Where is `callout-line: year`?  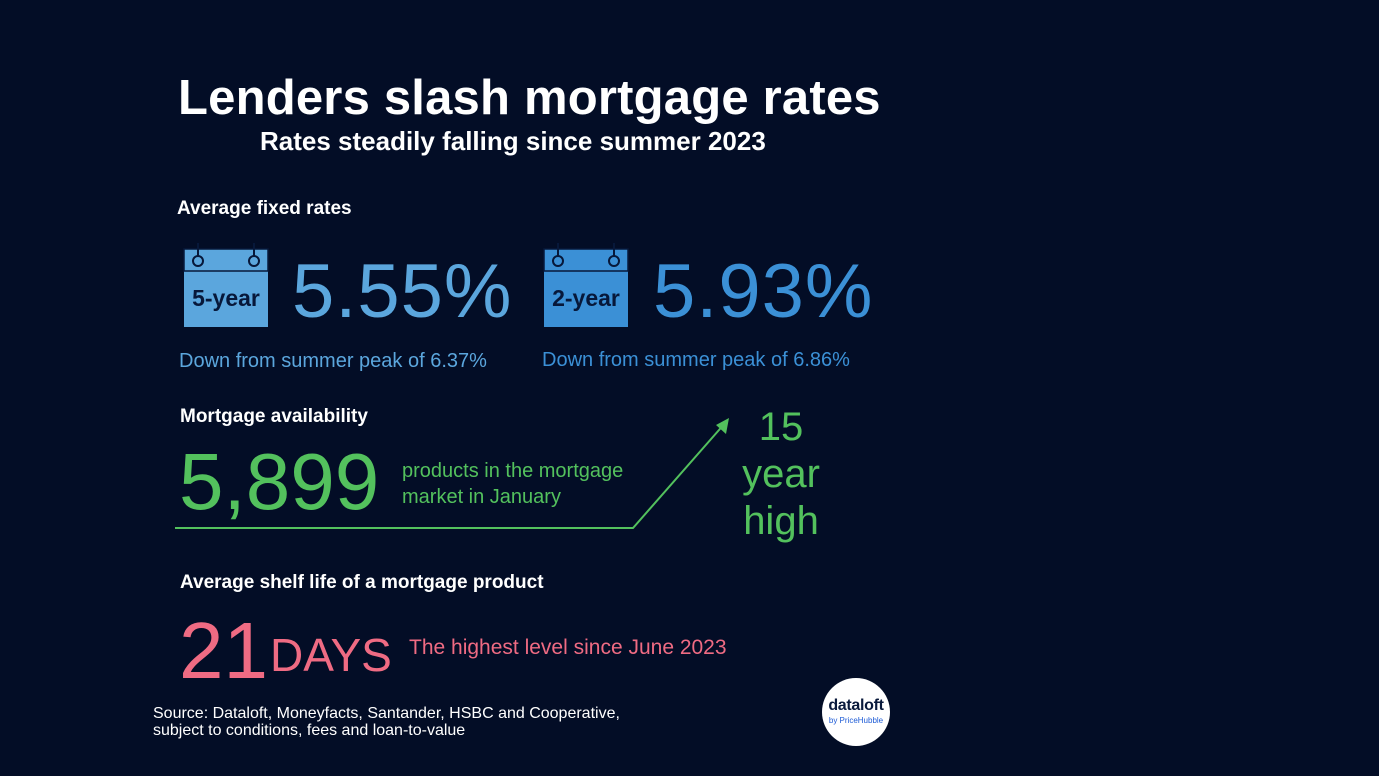
callout-line: year is located at coordinates (781, 474).